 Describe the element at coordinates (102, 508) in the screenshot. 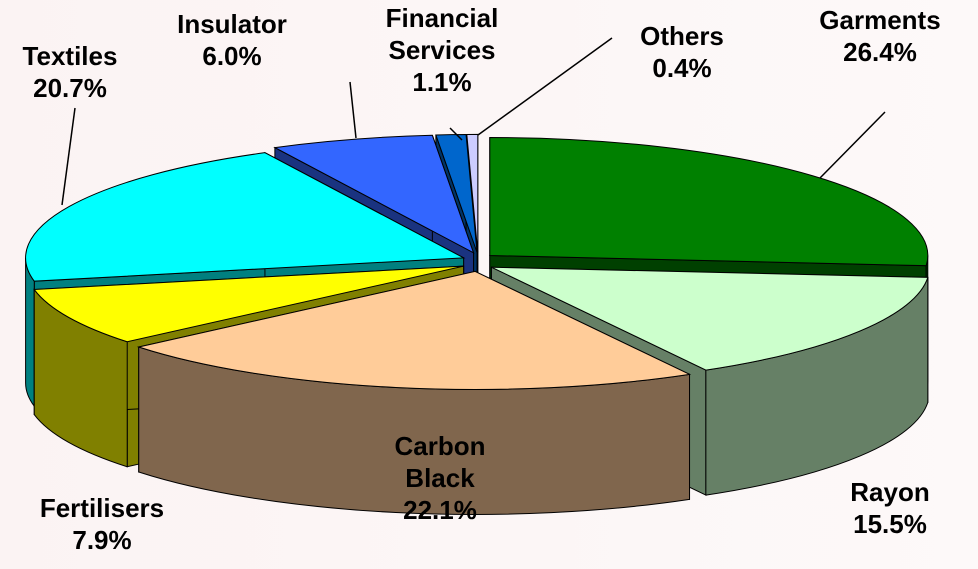

I see `category-label: Fertilisers` at that location.